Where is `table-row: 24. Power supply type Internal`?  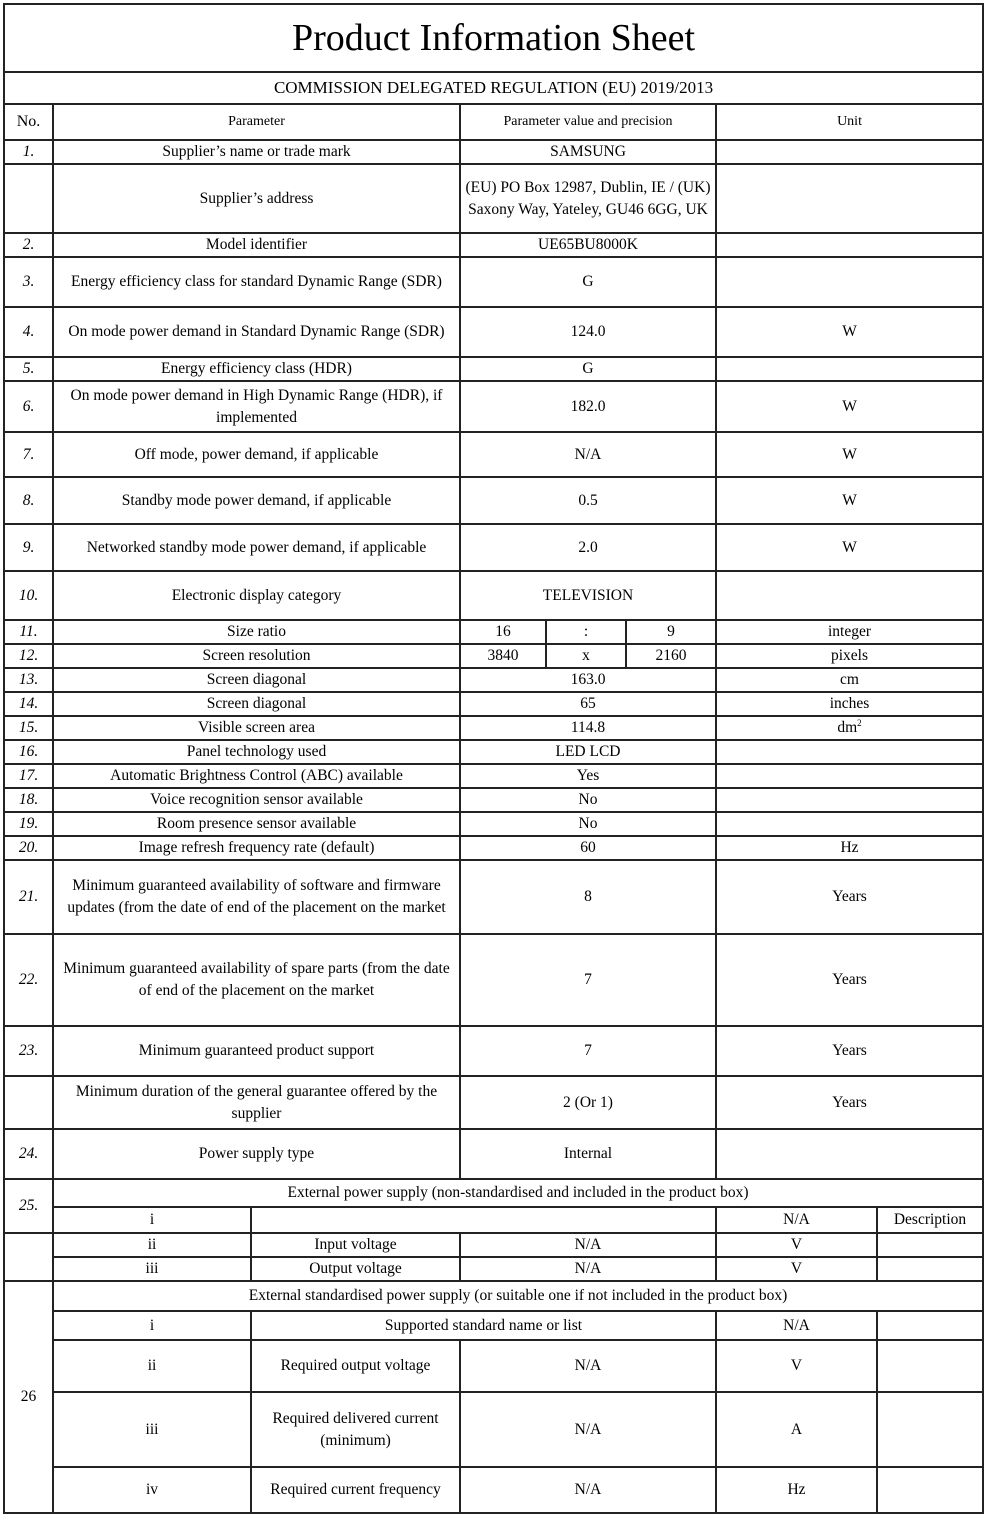 table-row: 24. Power supply type Internal is located at coordinates (494, 1154).